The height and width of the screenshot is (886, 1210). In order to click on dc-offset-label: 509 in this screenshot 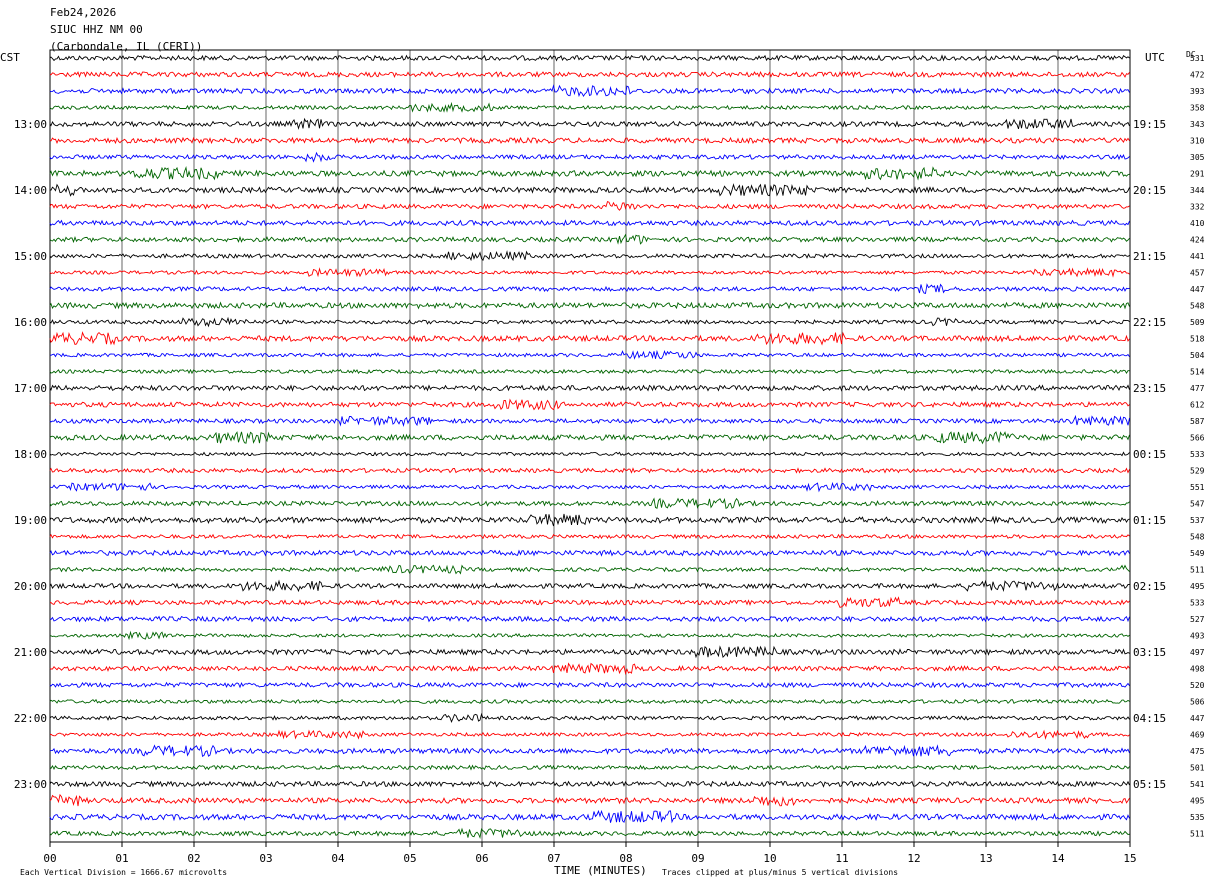, I will do `click(1197, 322)`.